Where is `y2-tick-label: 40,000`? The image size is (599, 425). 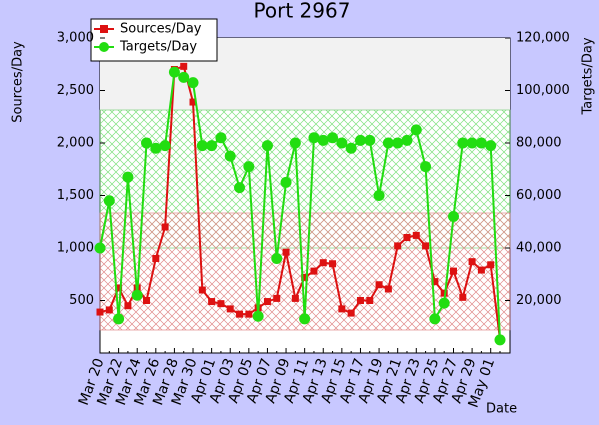
y2-tick-label: 40,000 is located at coordinates (539, 248).